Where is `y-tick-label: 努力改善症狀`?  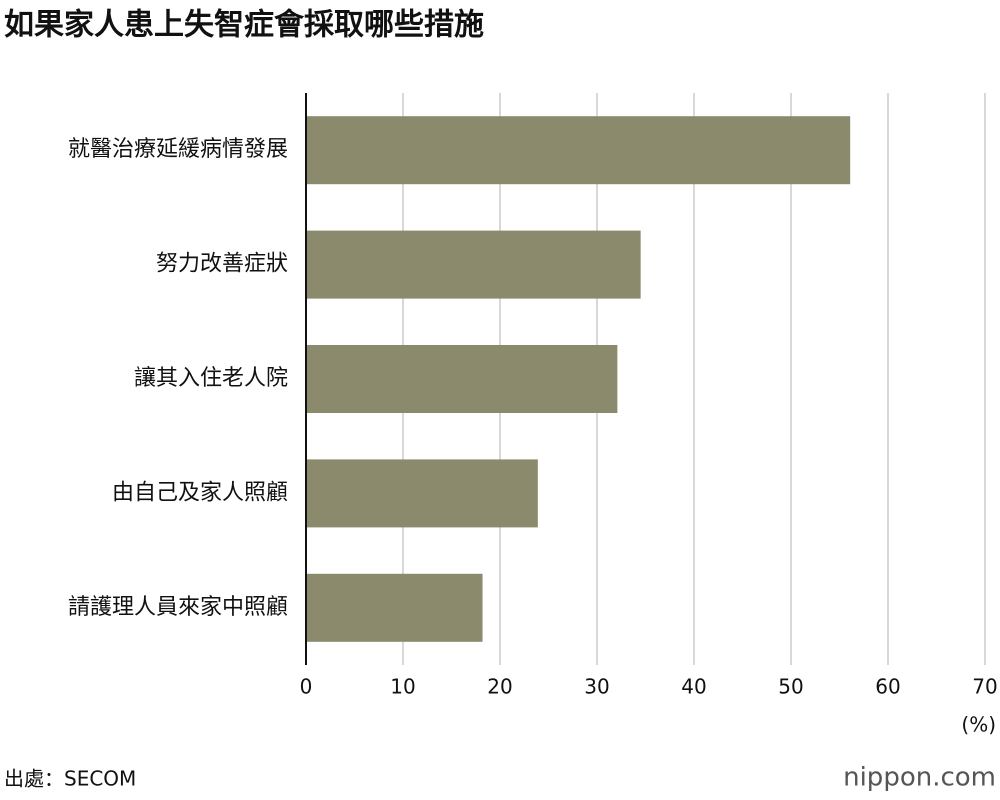
y-tick-label: 努力改善症狀 is located at coordinates (222, 264).